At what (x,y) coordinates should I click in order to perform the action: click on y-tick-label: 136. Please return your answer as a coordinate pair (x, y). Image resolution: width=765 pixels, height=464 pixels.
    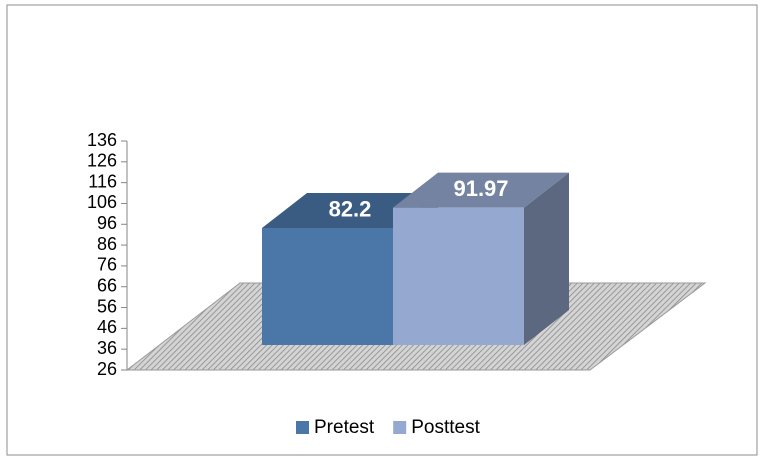
    Looking at the image, I should click on (102, 140).